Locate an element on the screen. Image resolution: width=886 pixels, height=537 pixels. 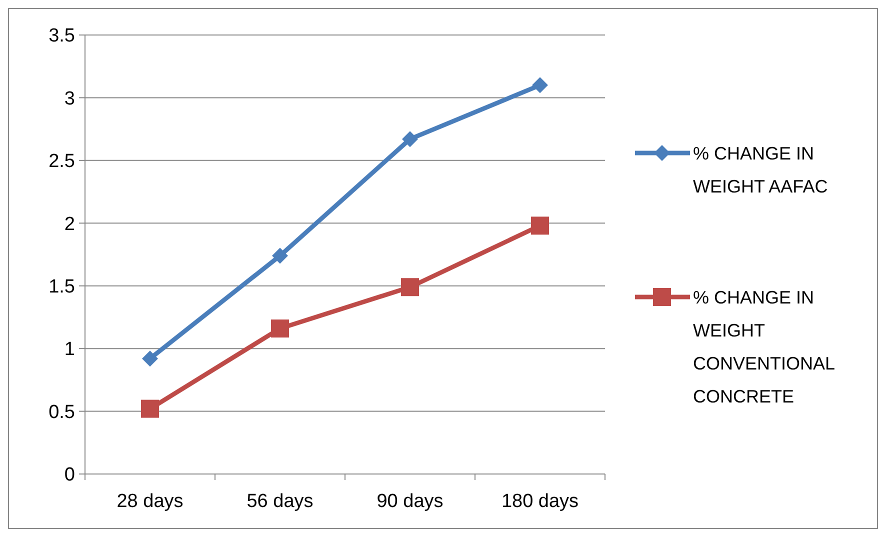
y-tick-label: 1 is located at coordinates (69, 349).